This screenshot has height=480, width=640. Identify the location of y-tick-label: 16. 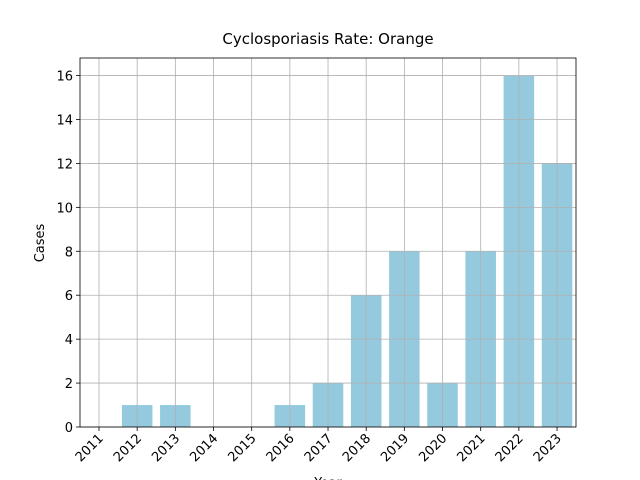
(64, 77).